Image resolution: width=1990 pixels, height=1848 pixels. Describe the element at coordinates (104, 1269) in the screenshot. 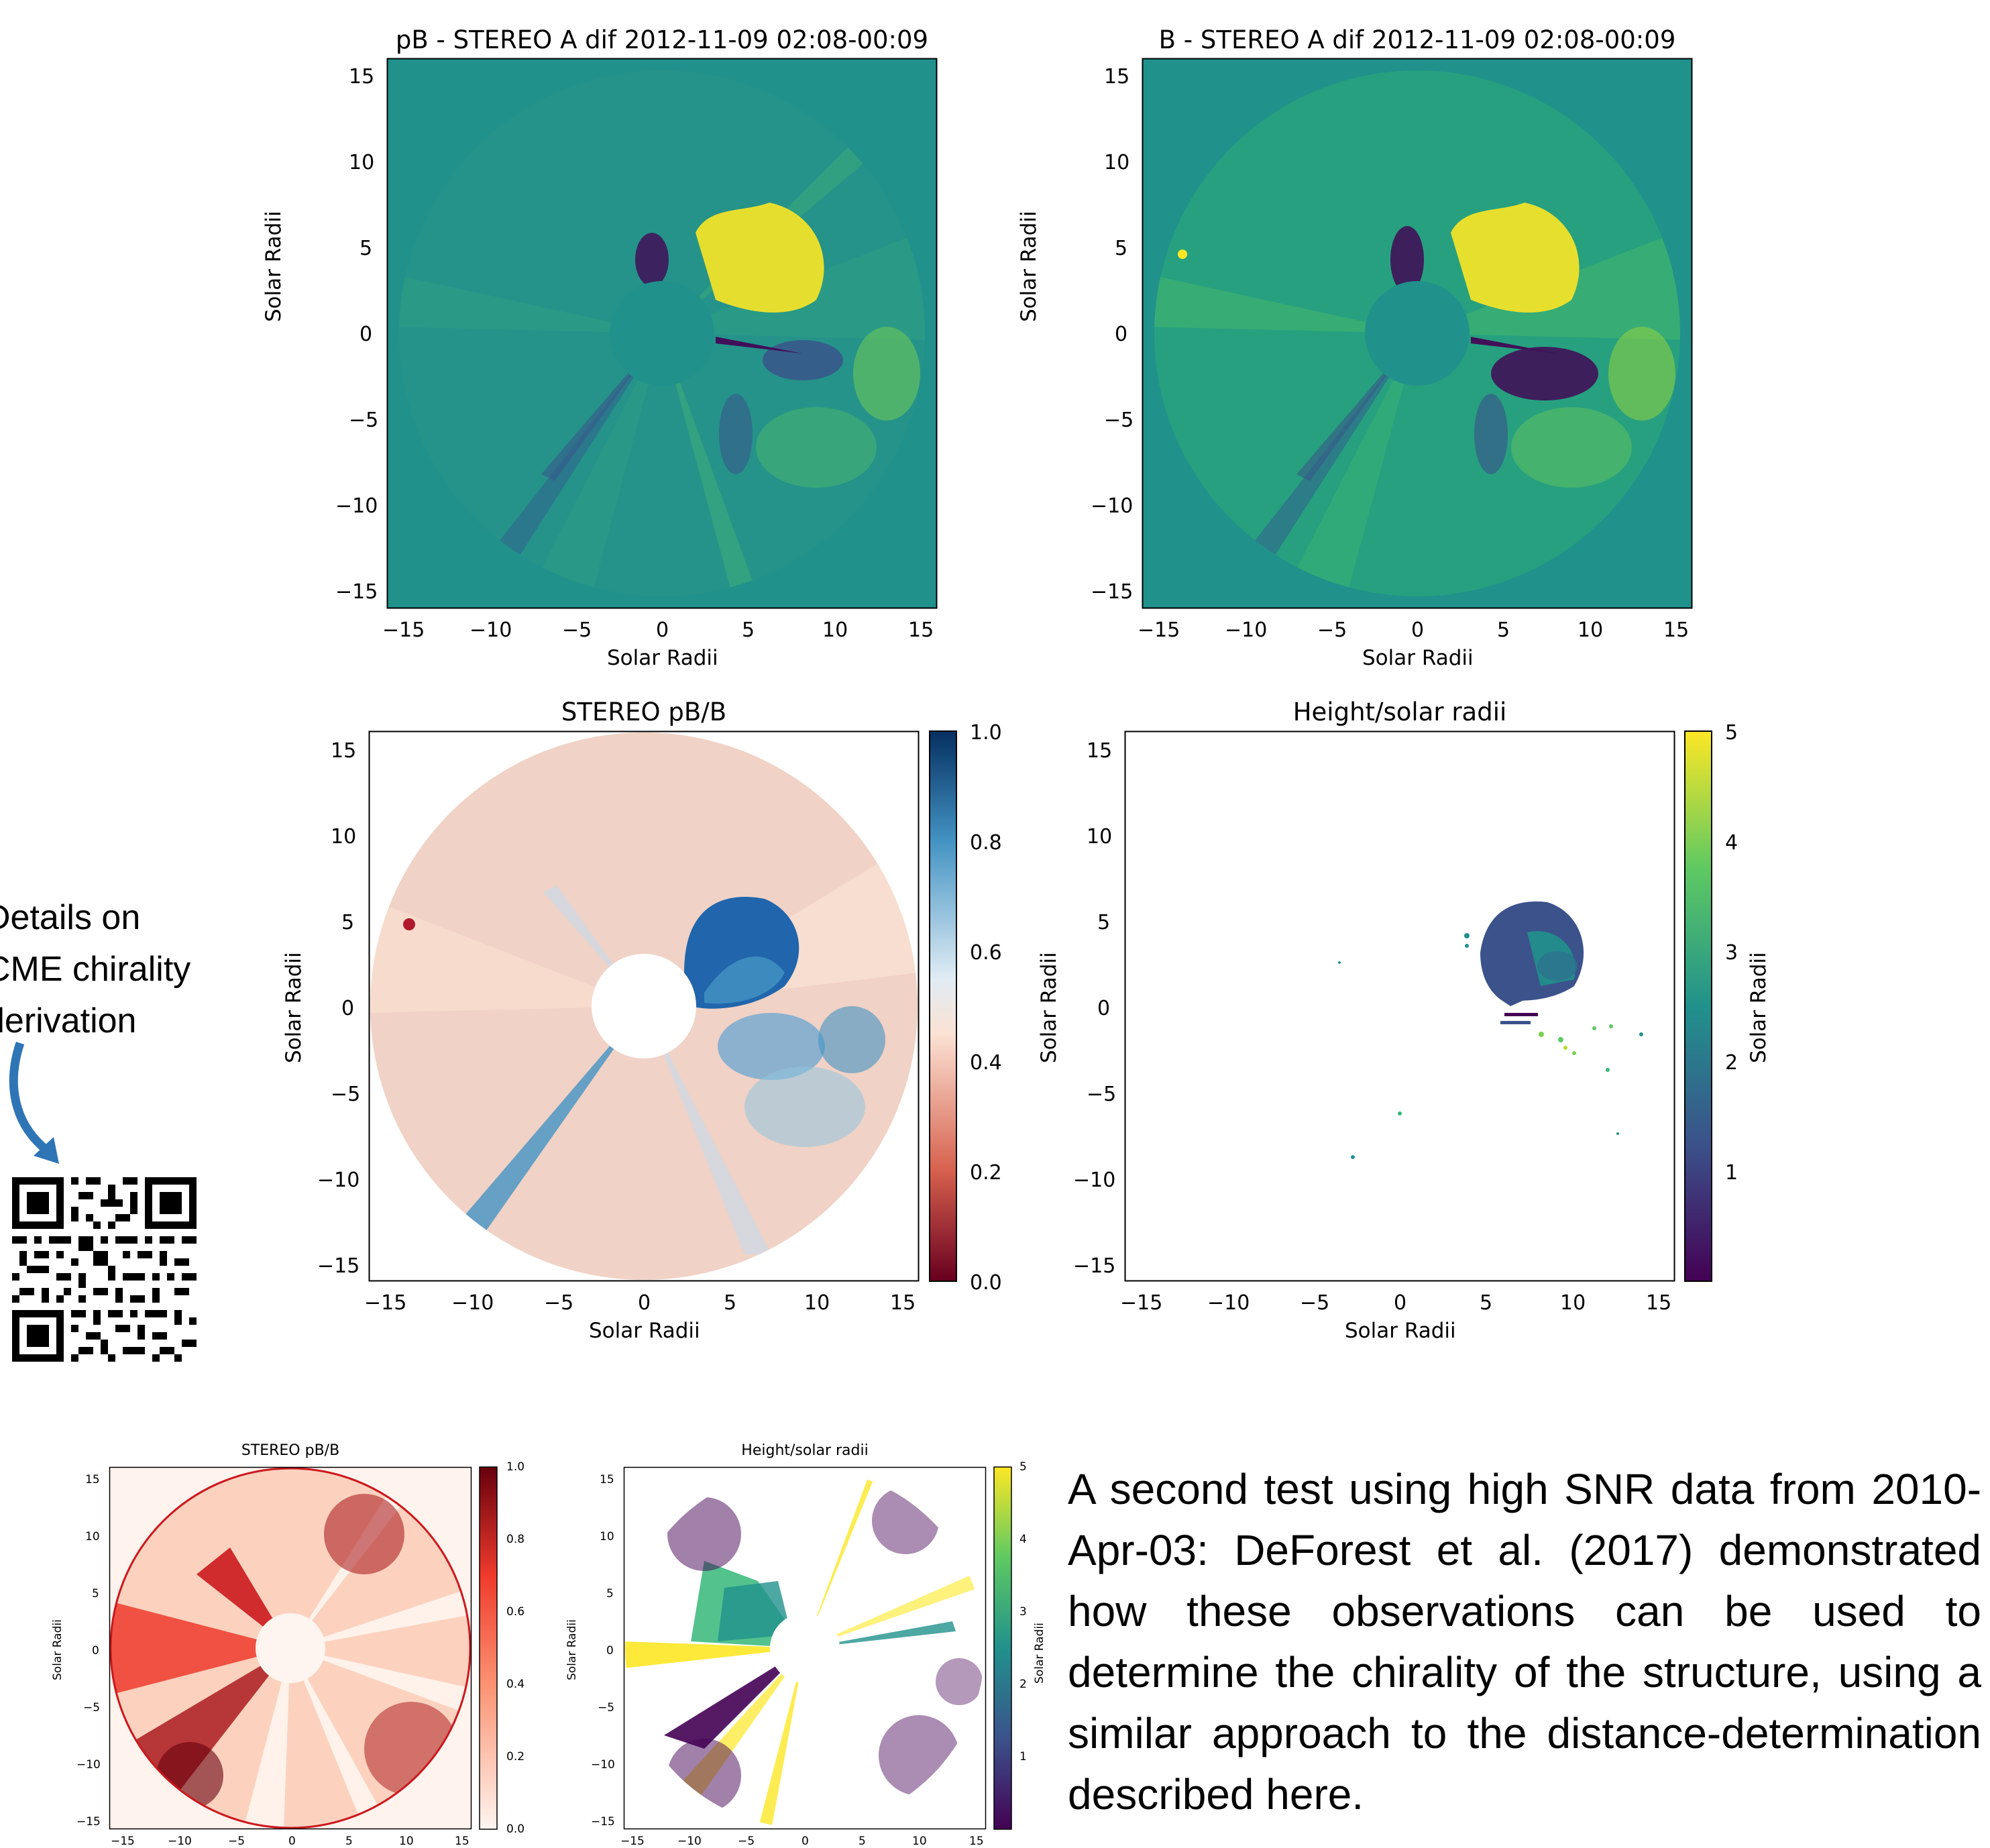

I see `qr-code-icon` at that location.